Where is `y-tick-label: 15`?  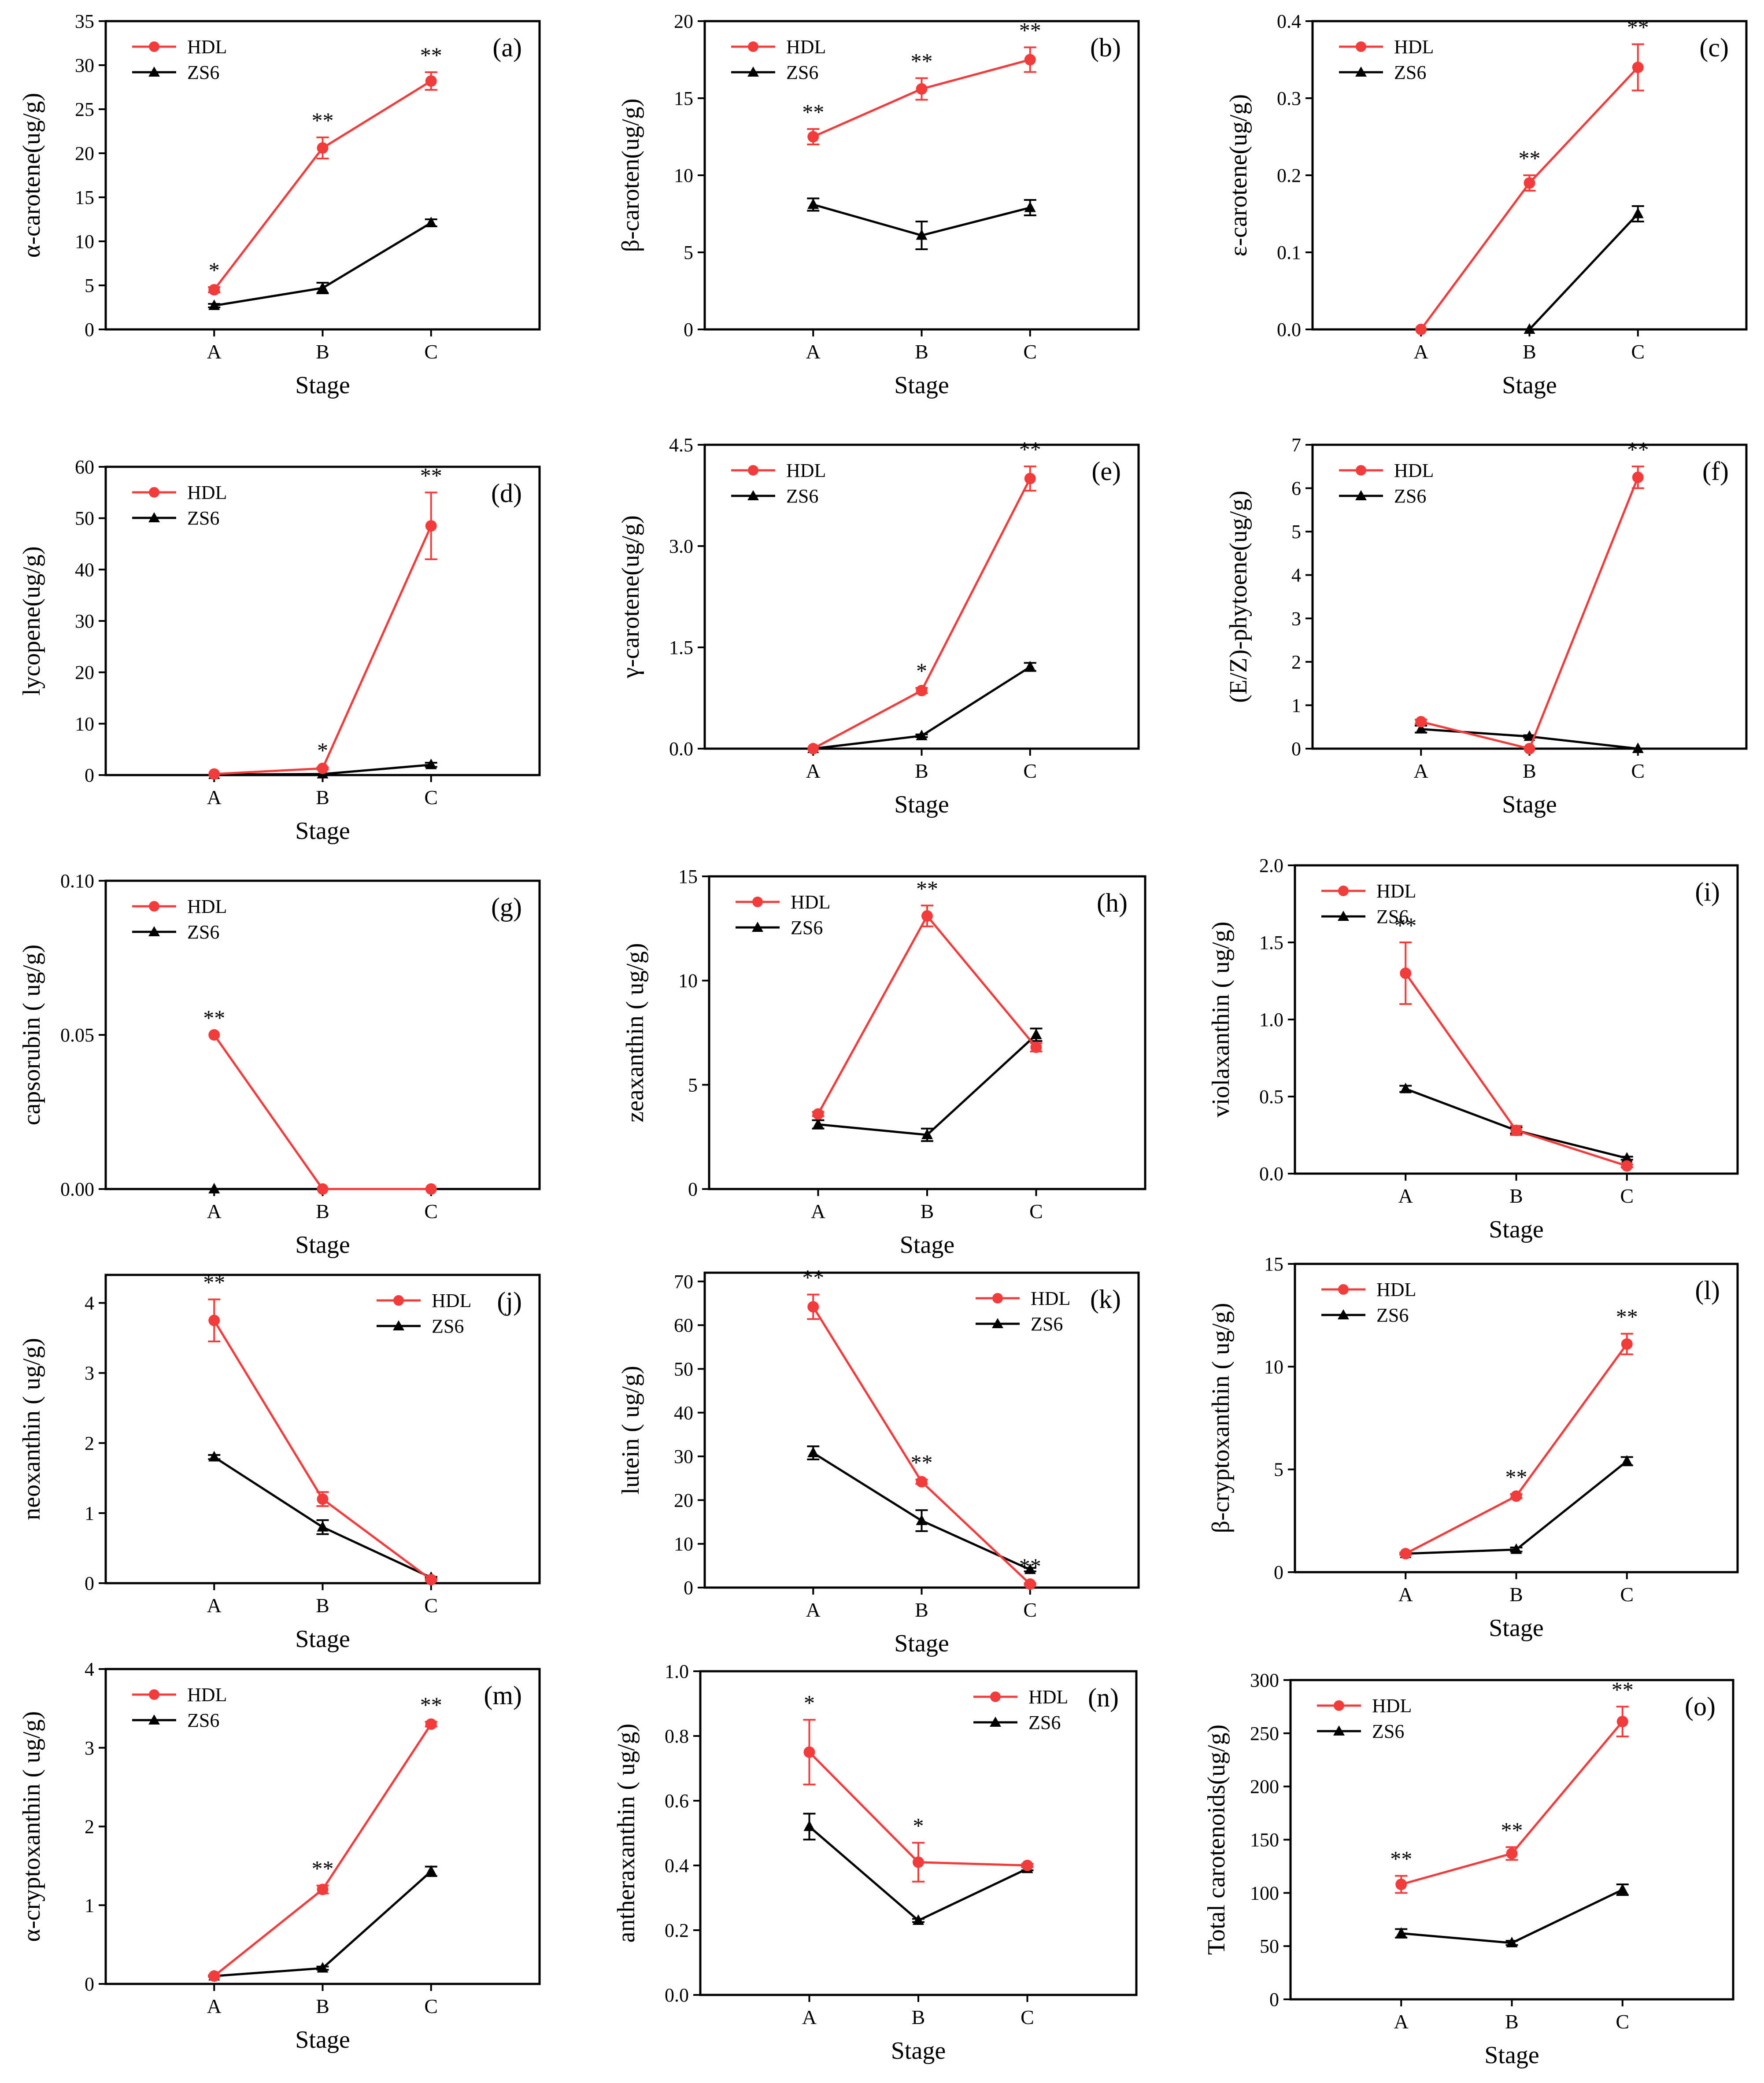
y-tick-label: 15 is located at coordinates (688, 876).